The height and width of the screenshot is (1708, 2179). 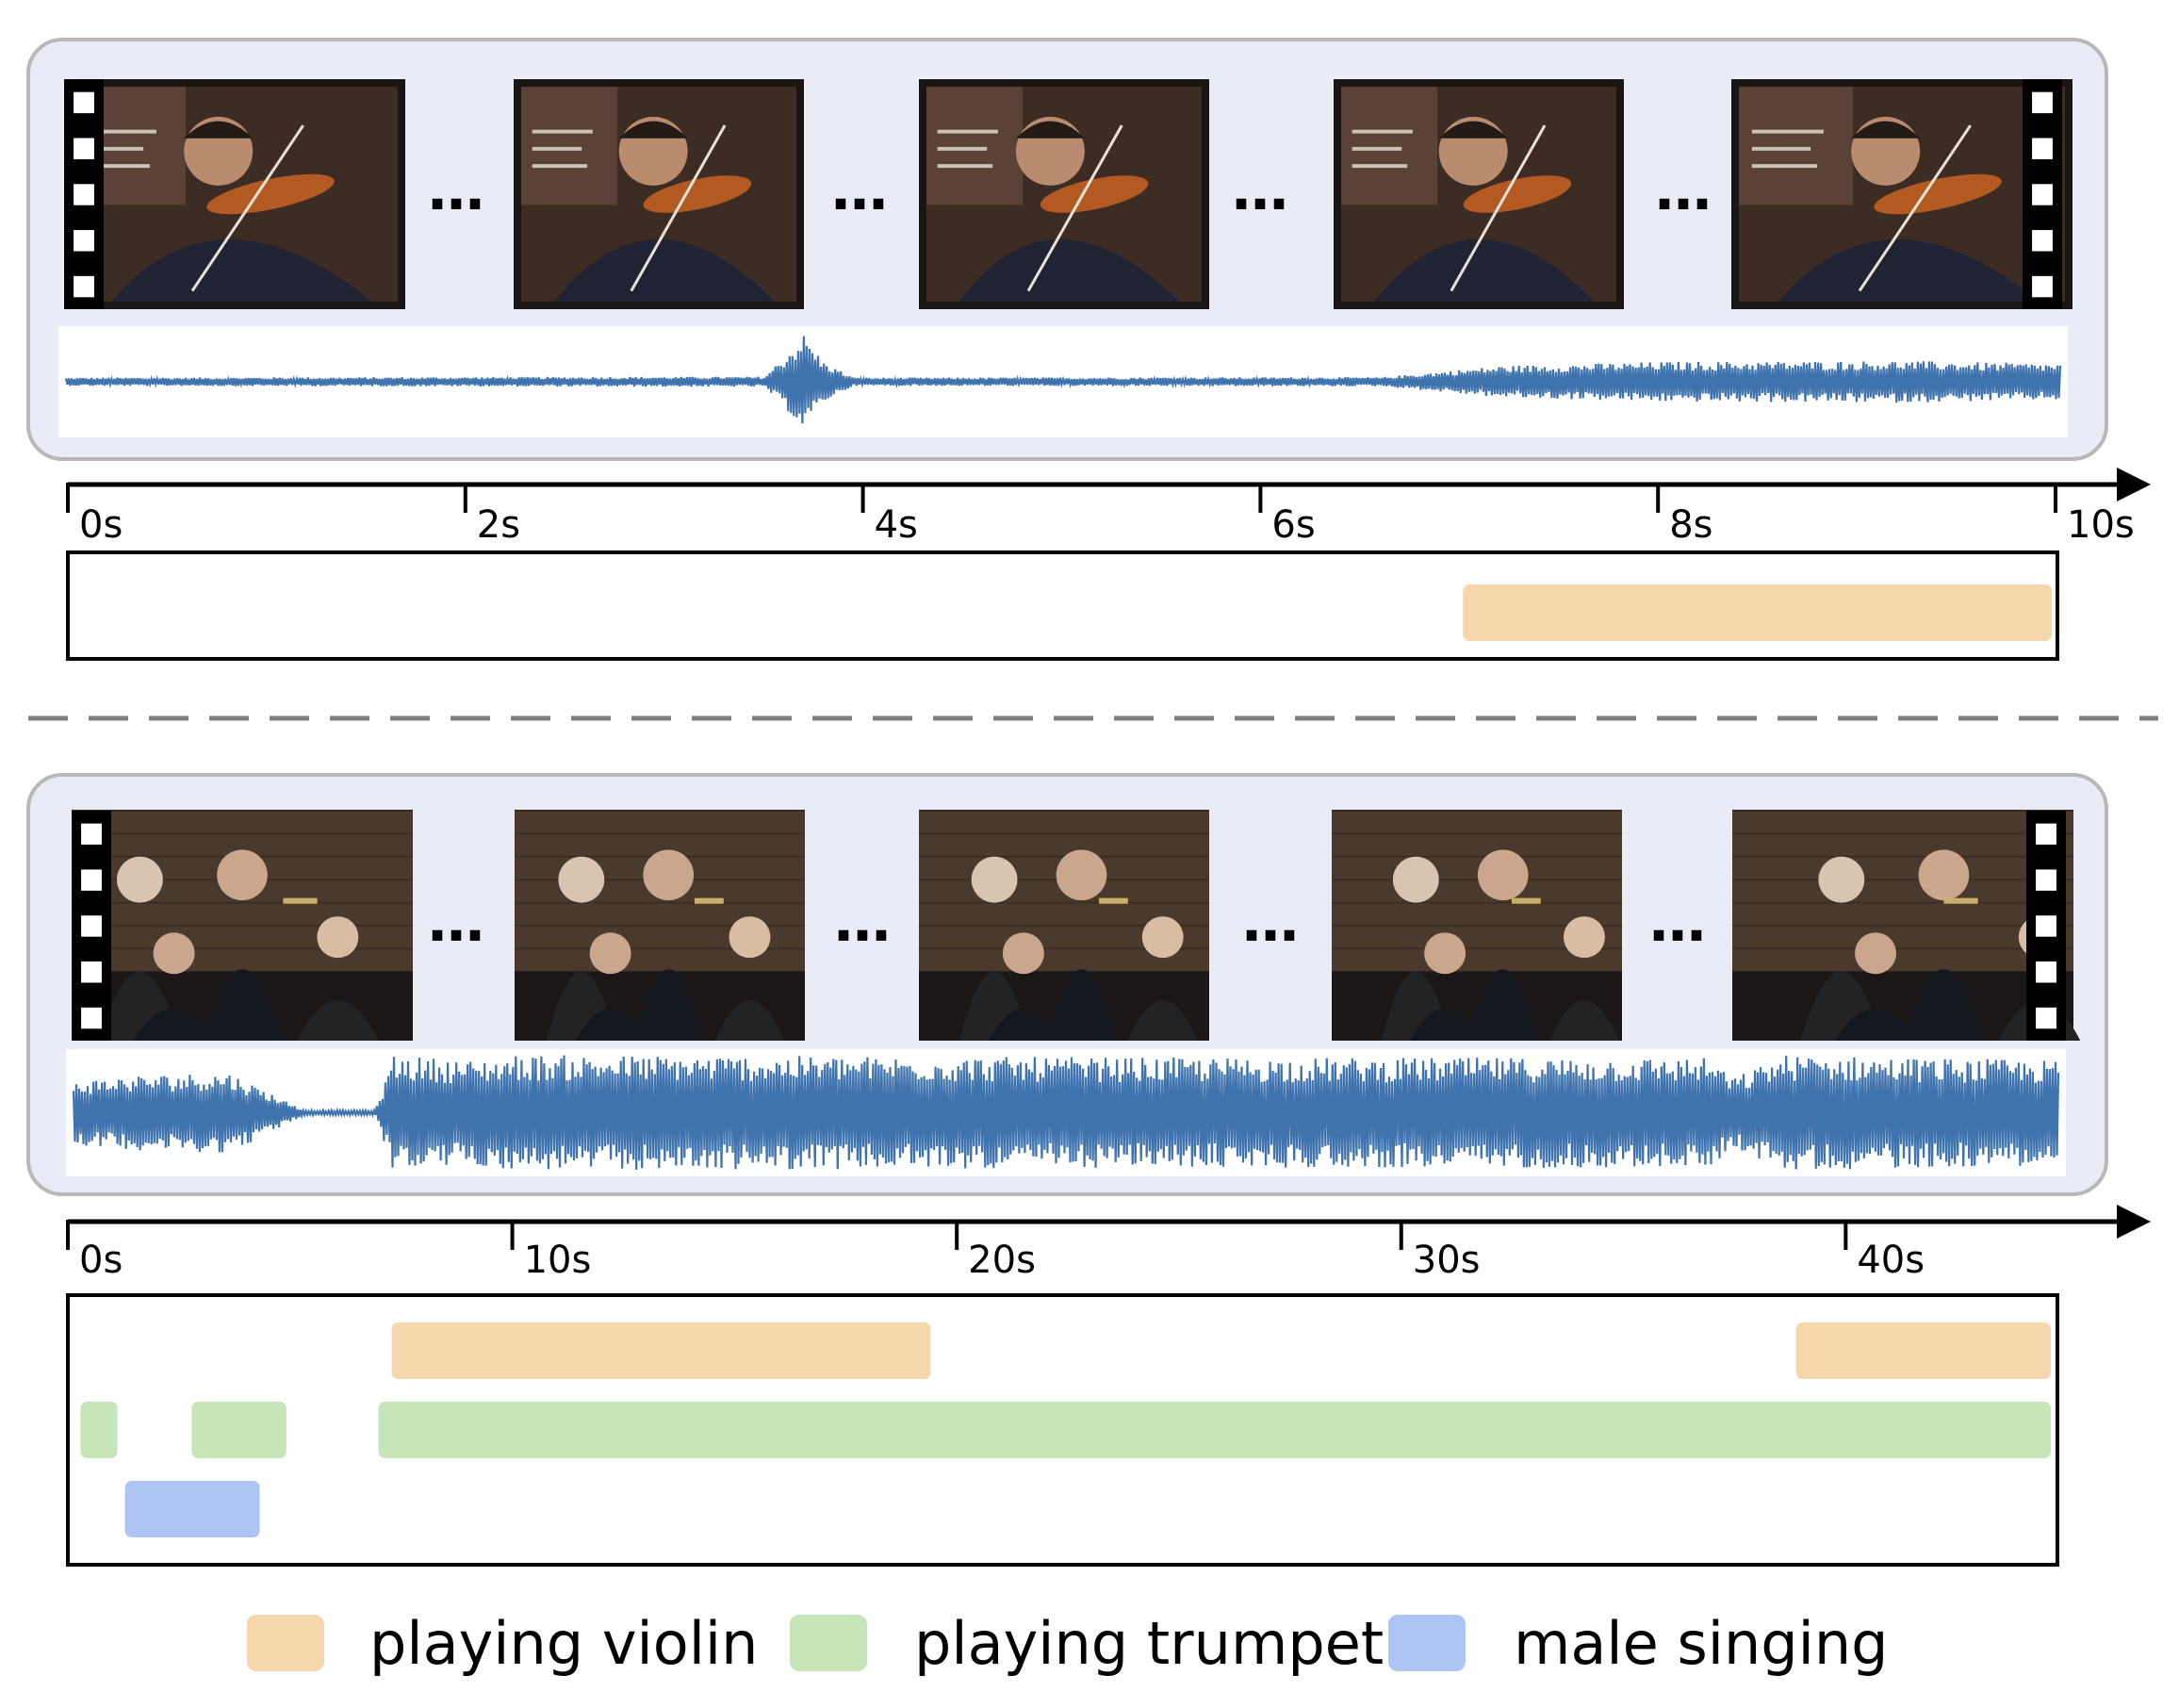 What do you see at coordinates (1149, 1644) in the screenshot?
I see `legend-label: playing trumpet` at bounding box center [1149, 1644].